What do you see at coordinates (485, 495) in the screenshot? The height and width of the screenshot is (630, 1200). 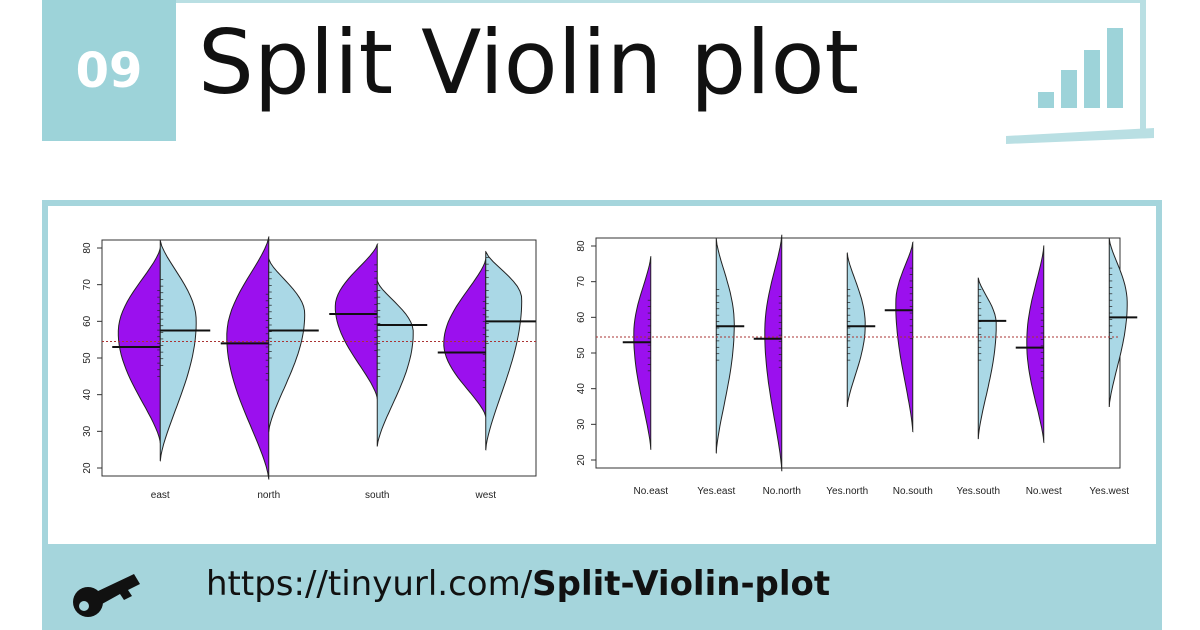 I see `x-tick-label: west` at bounding box center [485, 495].